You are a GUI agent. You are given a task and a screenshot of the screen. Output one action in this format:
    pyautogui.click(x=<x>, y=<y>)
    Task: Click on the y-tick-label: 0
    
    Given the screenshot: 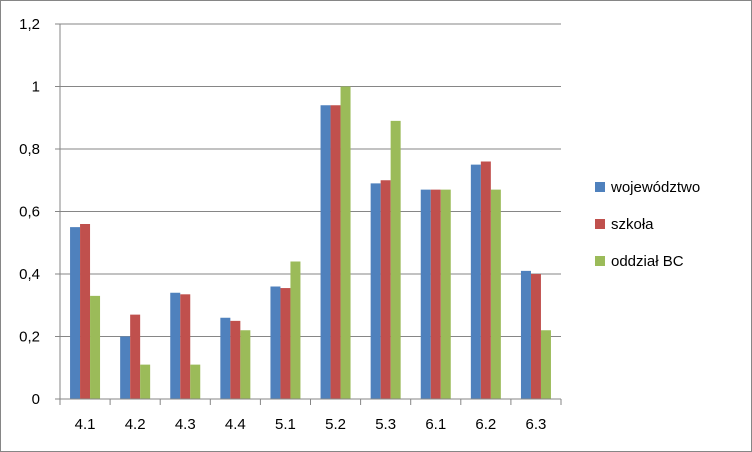 What is the action you would take?
    pyautogui.click(x=36, y=399)
    